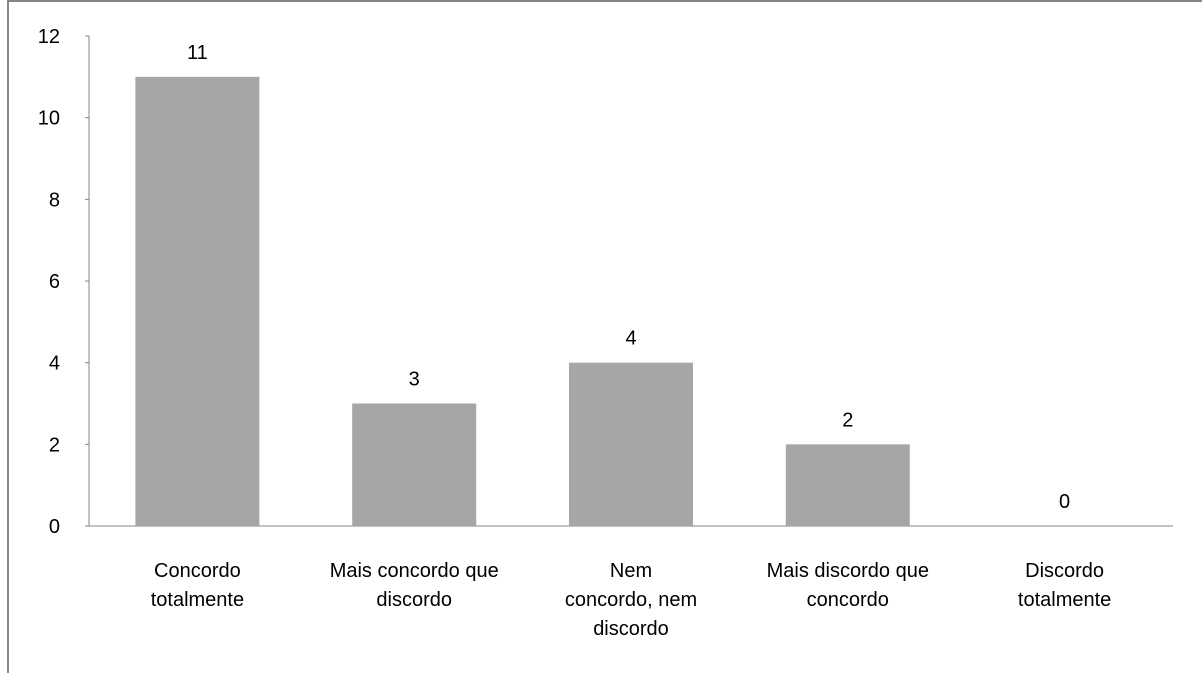  Describe the element at coordinates (1064, 502) in the screenshot. I see `data-label-4: 0` at that location.